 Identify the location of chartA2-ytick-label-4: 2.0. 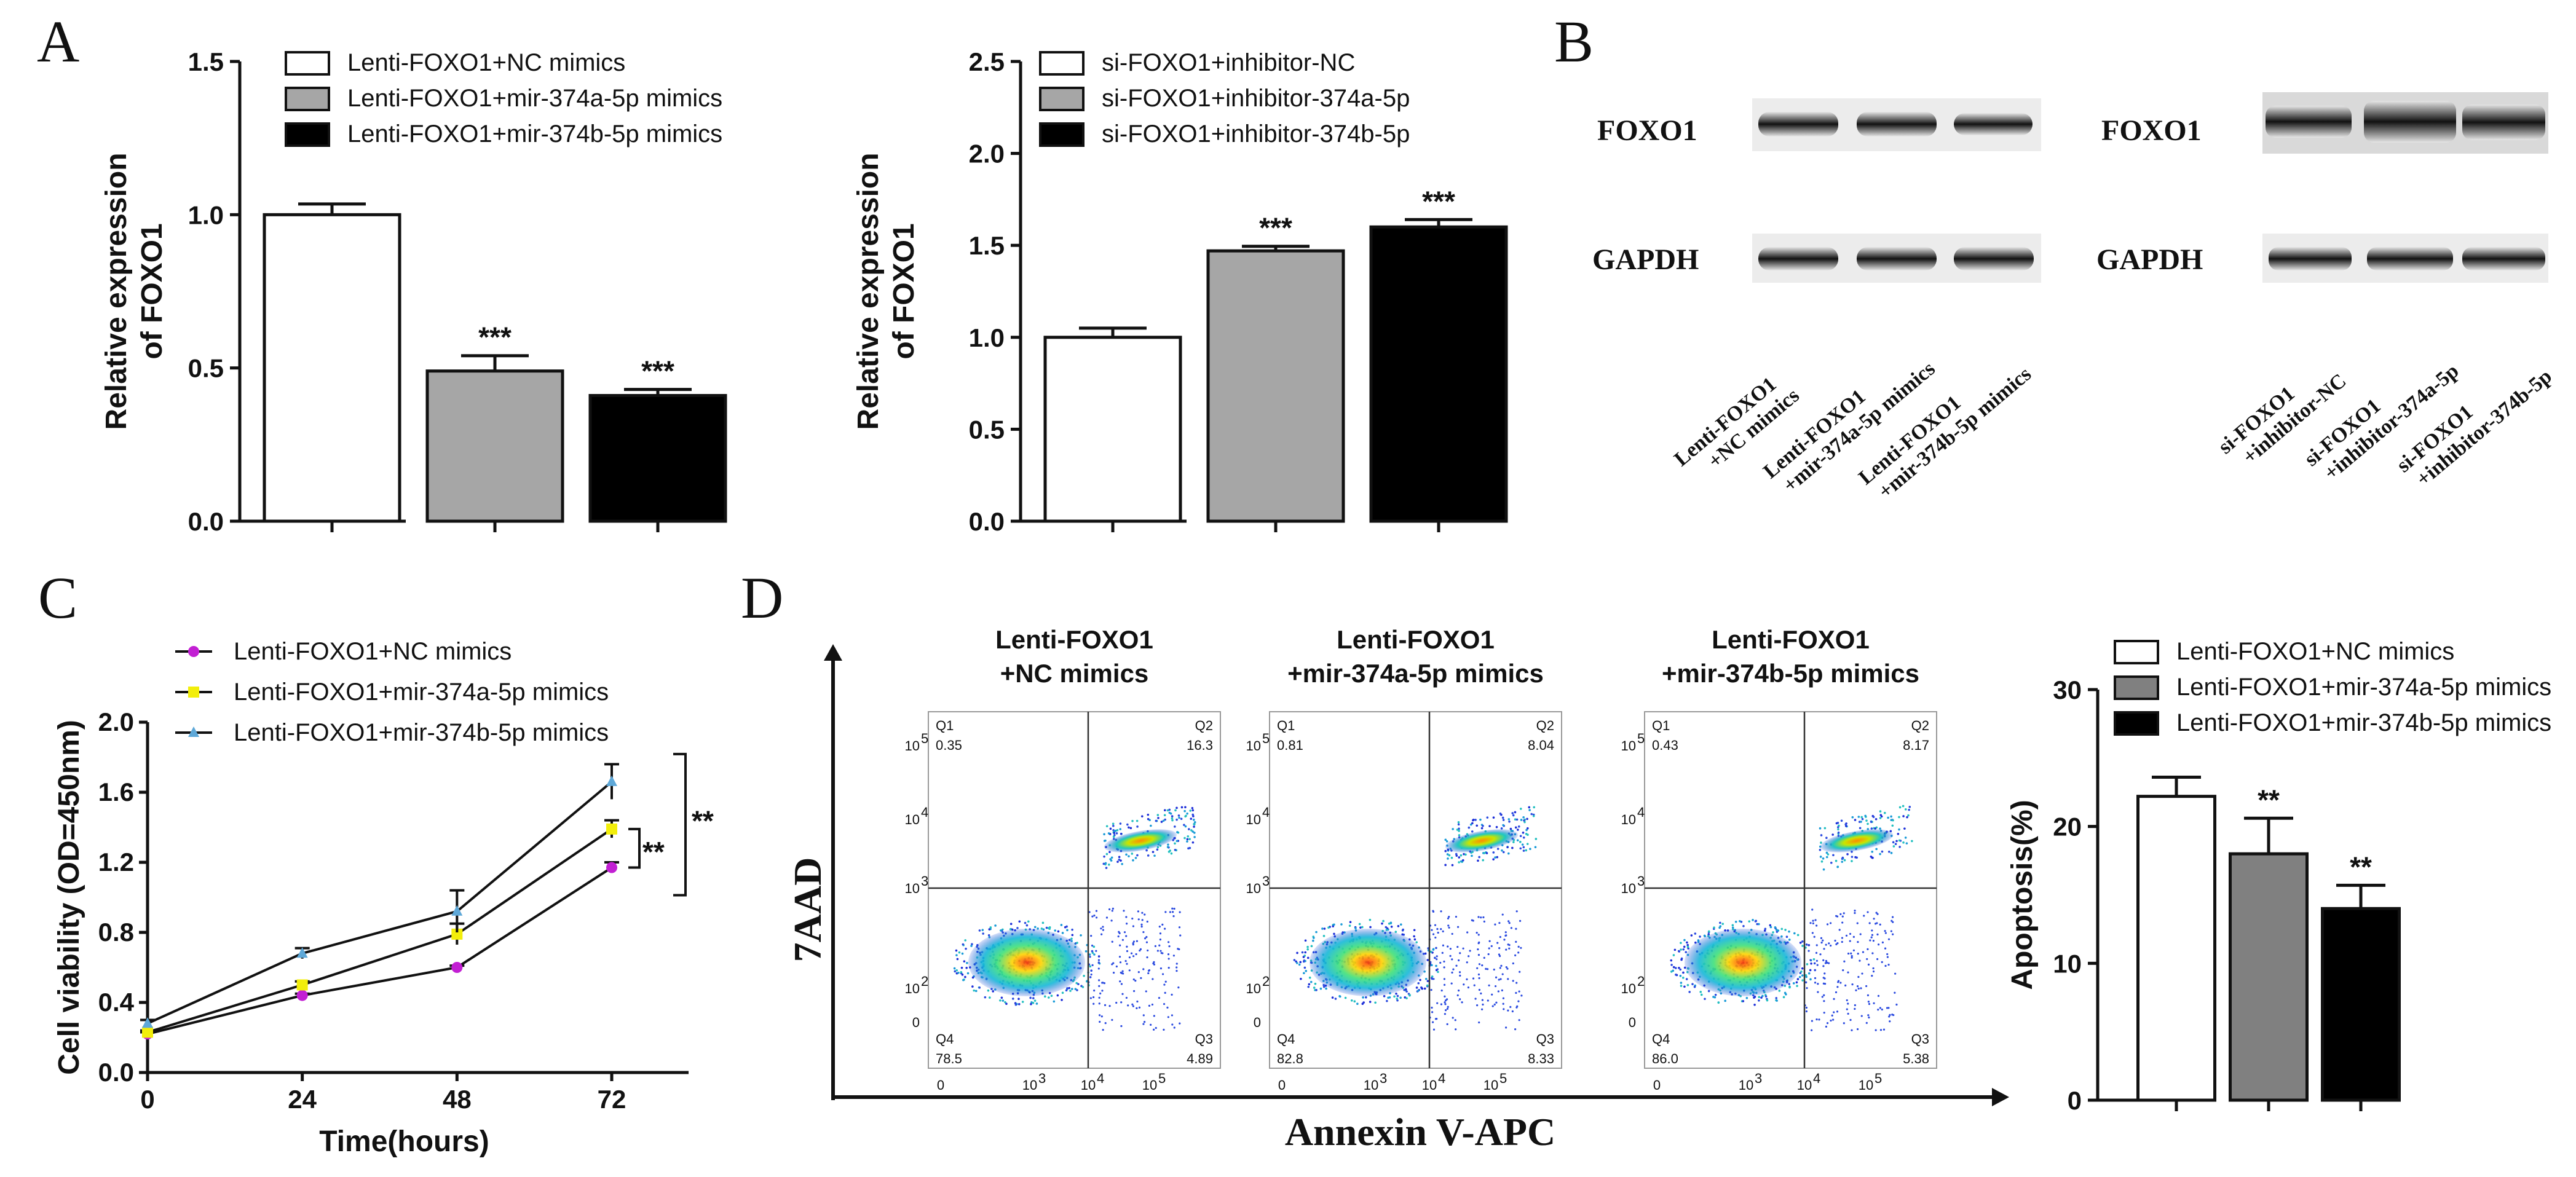
(987, 154).